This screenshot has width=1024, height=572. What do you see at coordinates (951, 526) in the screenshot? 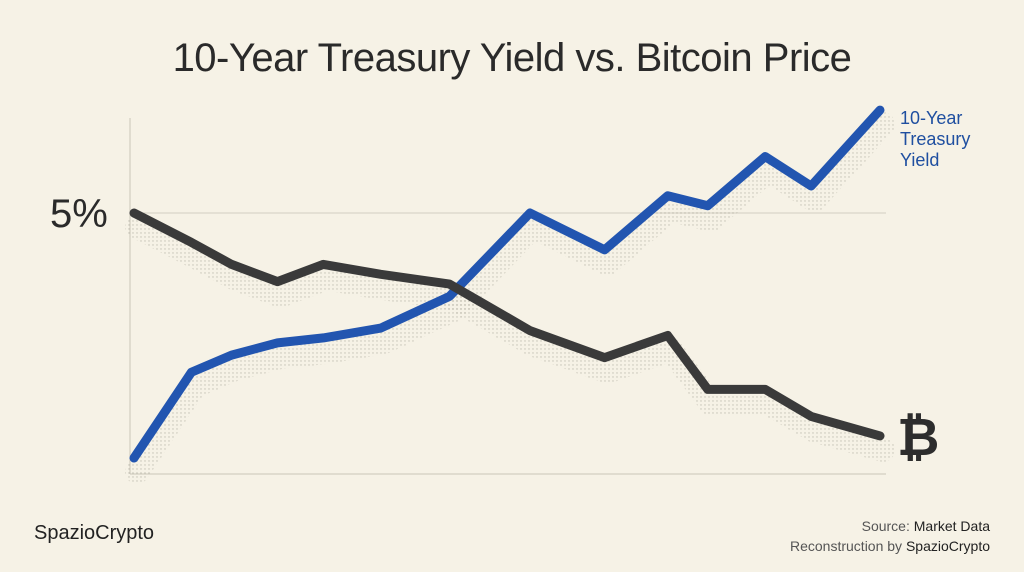
I see `source-value: Market Data` at bounding box center [951, 526].